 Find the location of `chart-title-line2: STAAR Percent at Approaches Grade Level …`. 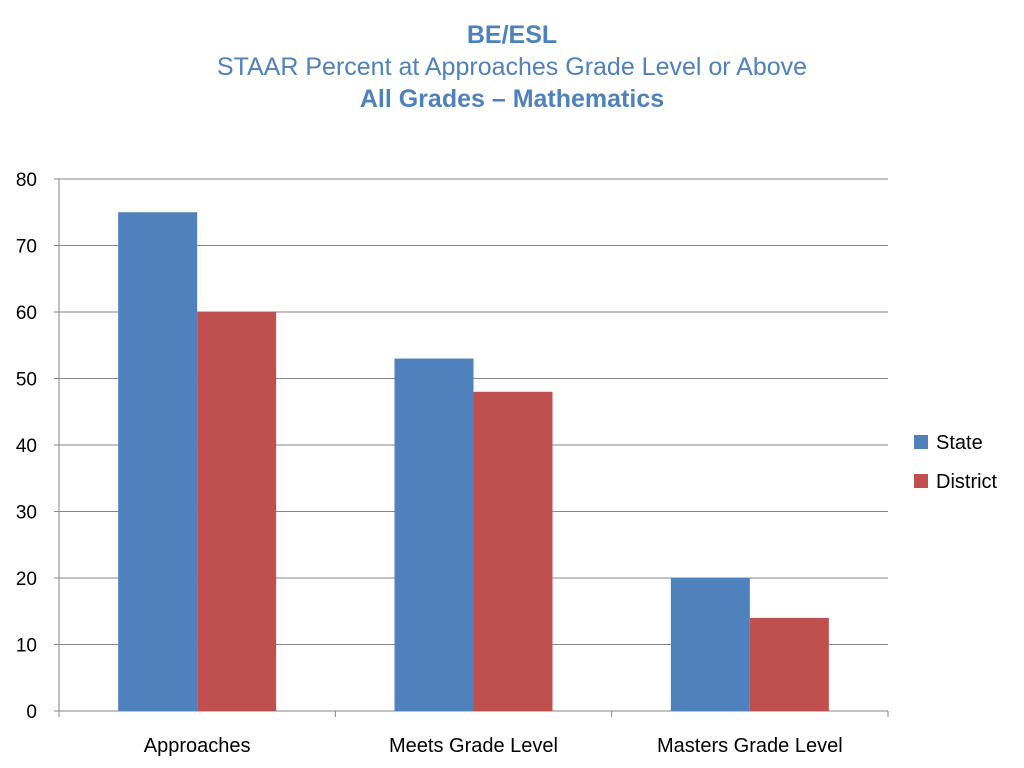

chart-title-line2: STAAR Percent at Approaches Grade Level … is located at coordinates (512, 67).